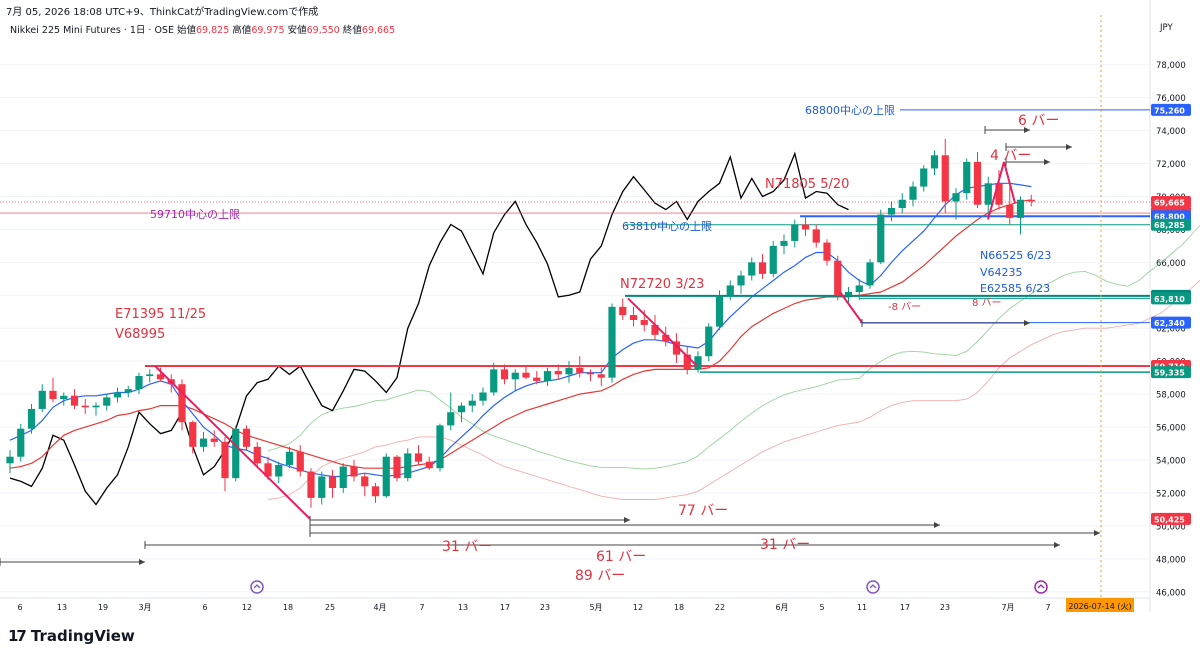 This screenshot has height=654, width=1200. I want to click on price-tag: 68,285, so click(1171, 224).